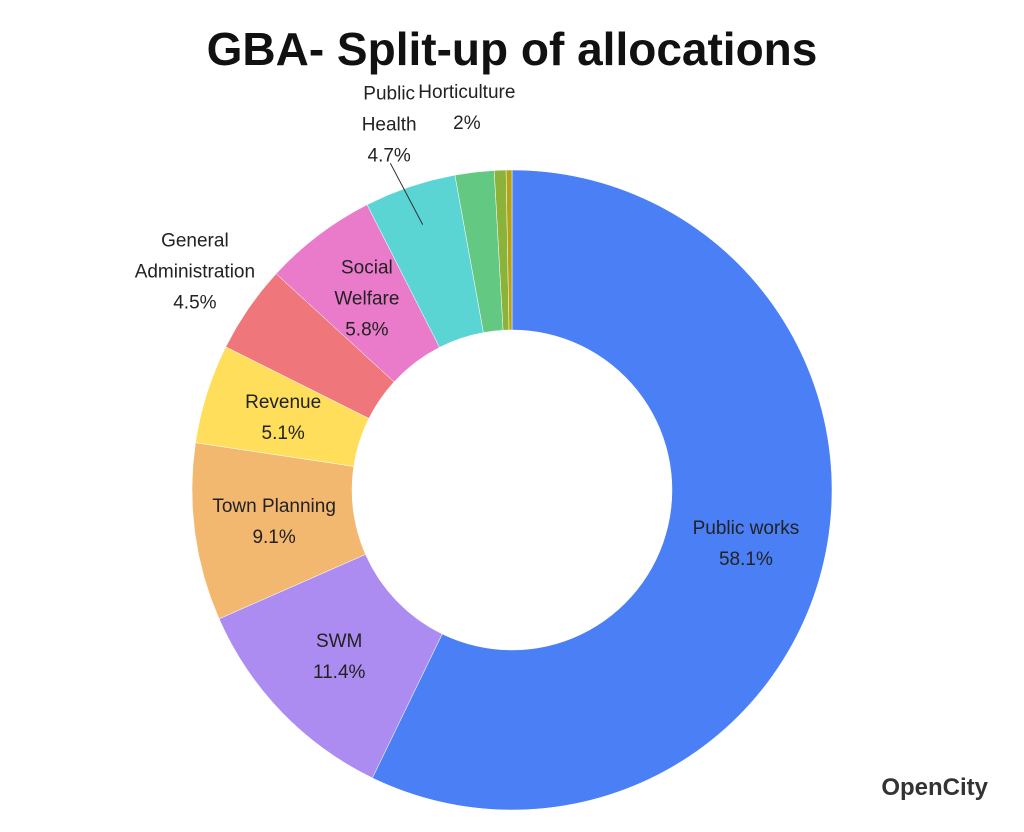 Image resolution: width=1024 pixels, height=832 pixels. I want to click on leader-line, so click(406, 194).